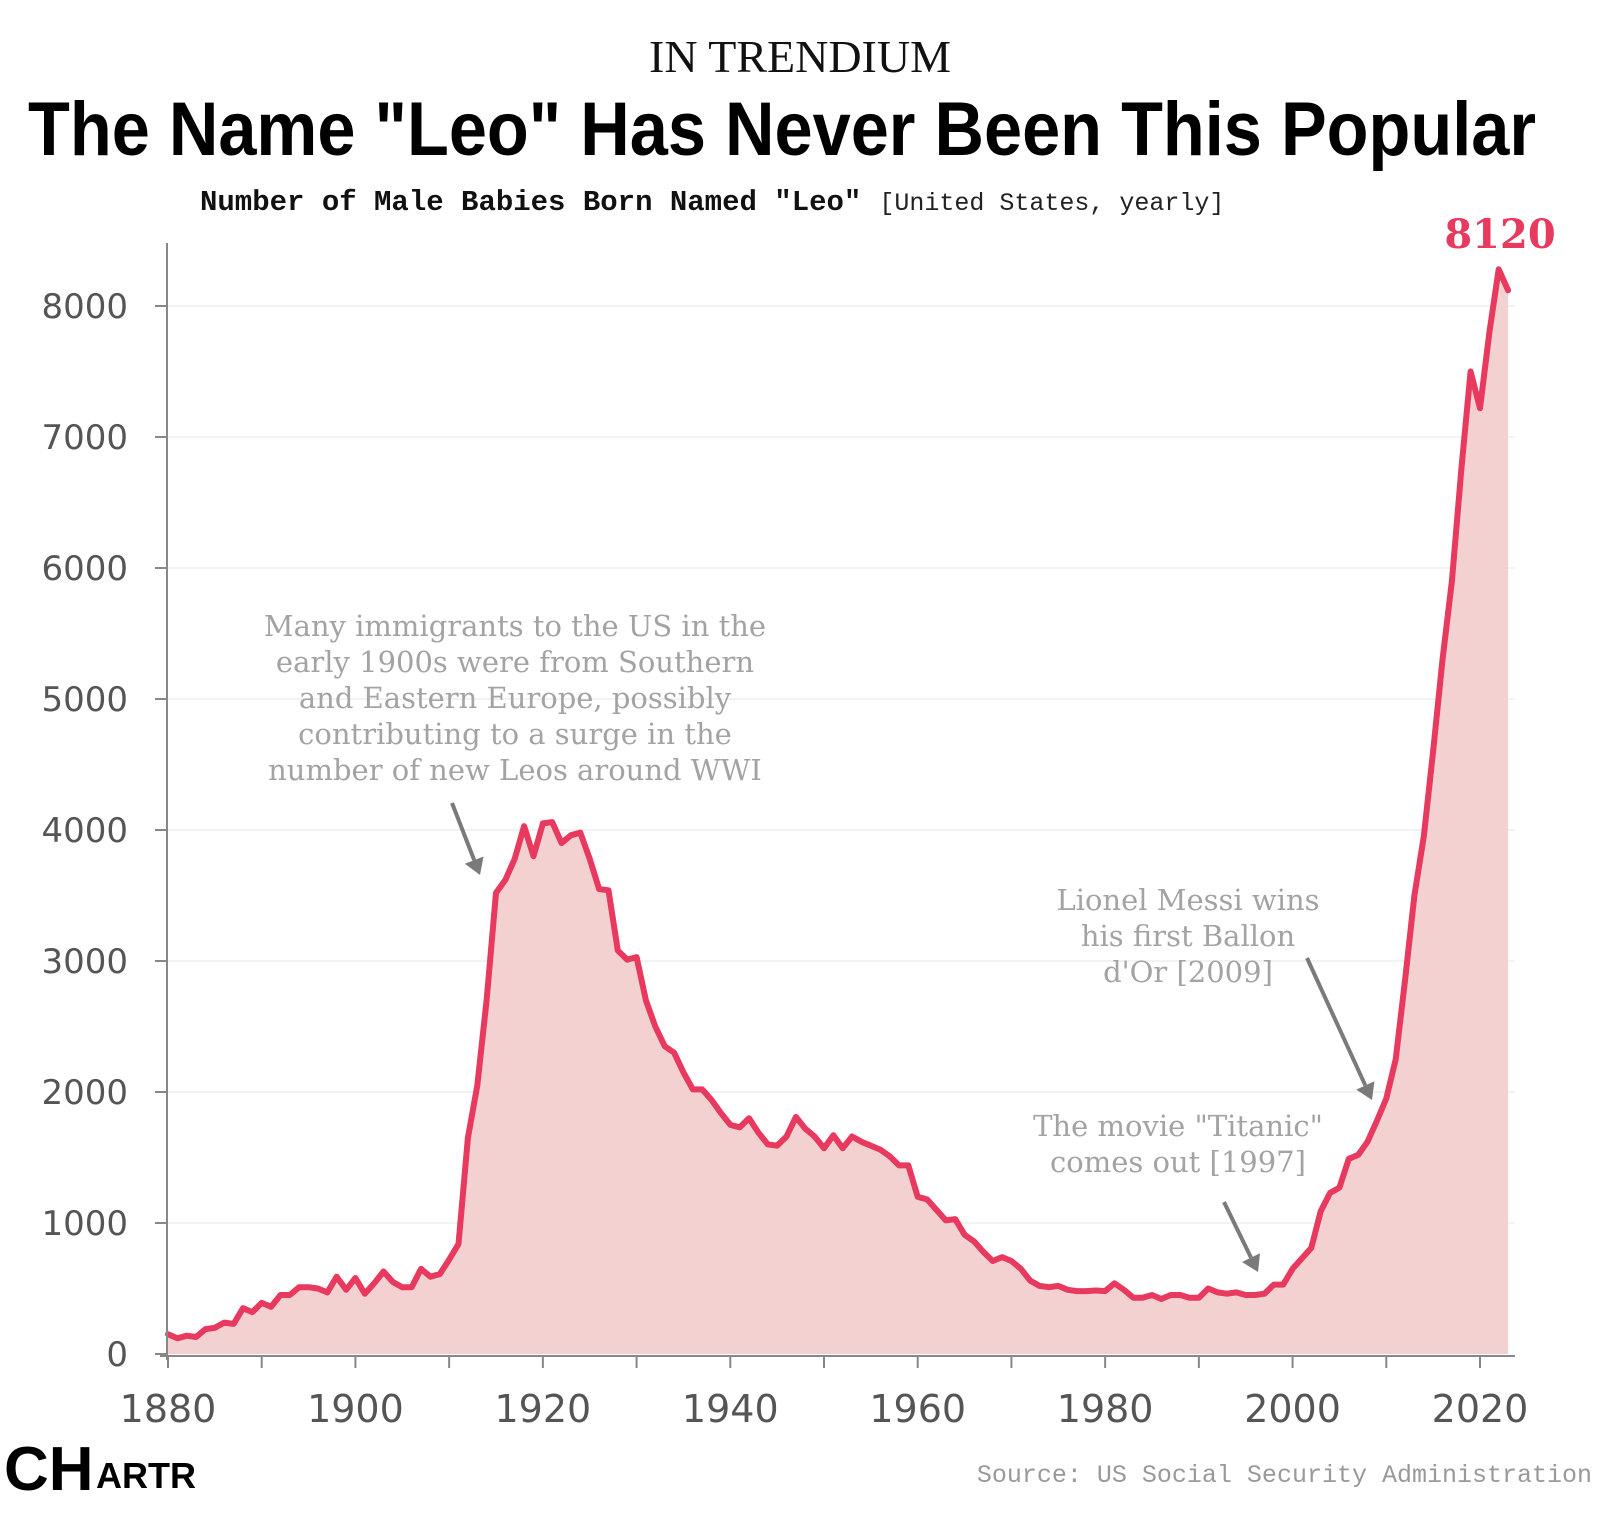 The width and height of the screenshot is (1600, 1528). I want to click on x-tick-label: 1960, so click(917, 1409).